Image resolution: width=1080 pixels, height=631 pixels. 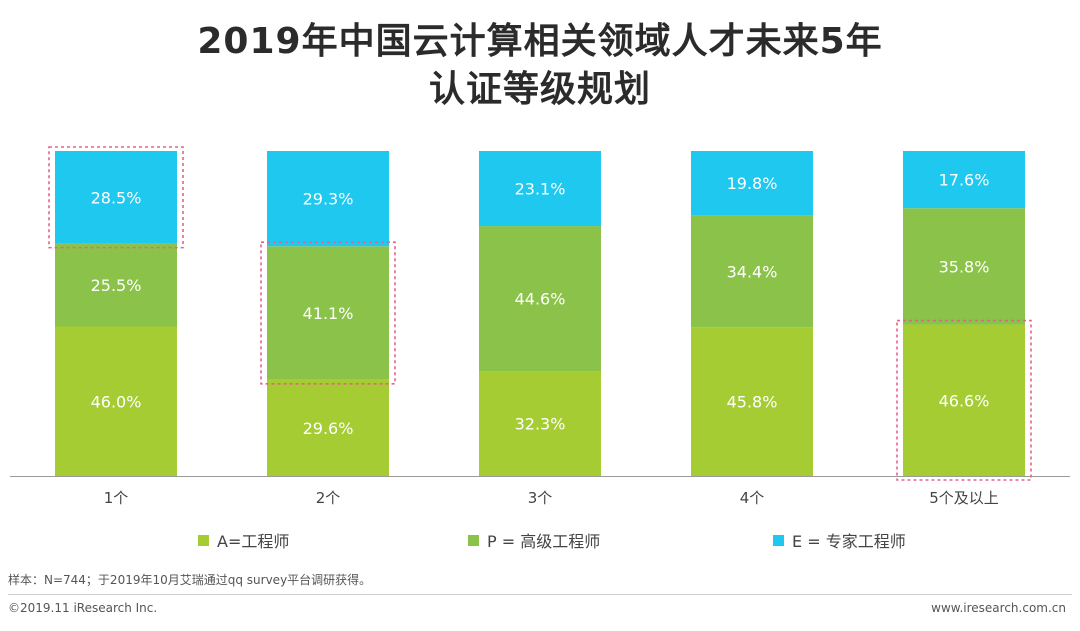 I want to click on website-link: www.iresearch.com.cn, so click(x=998, y=608).